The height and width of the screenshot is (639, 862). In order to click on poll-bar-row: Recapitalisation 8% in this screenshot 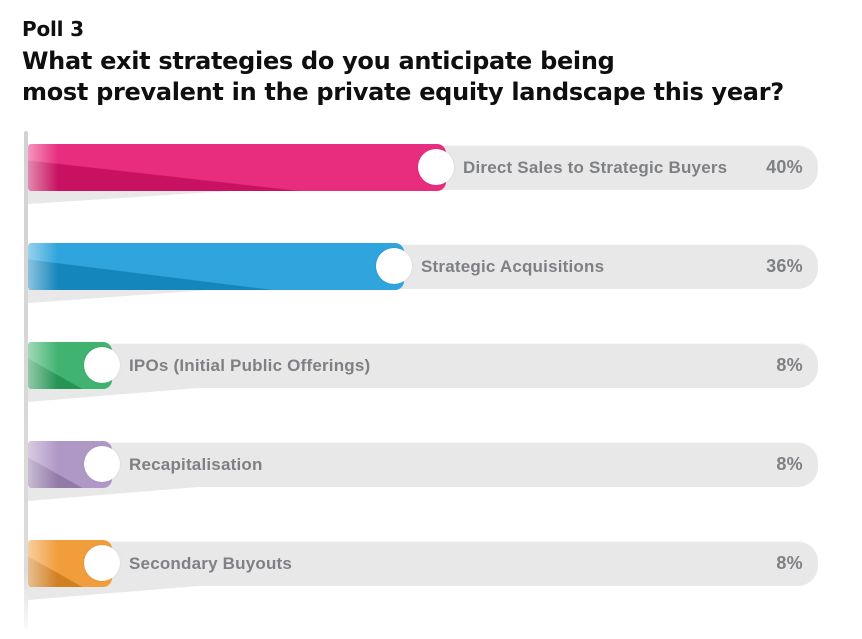, I will do `click(431, 471)`.